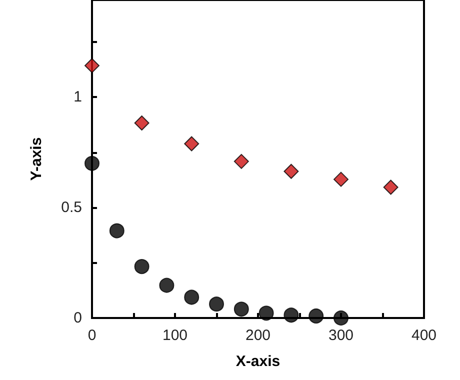 The image size is (460, 380). I want to click on x-tick-label: 400, so click(424, 335).